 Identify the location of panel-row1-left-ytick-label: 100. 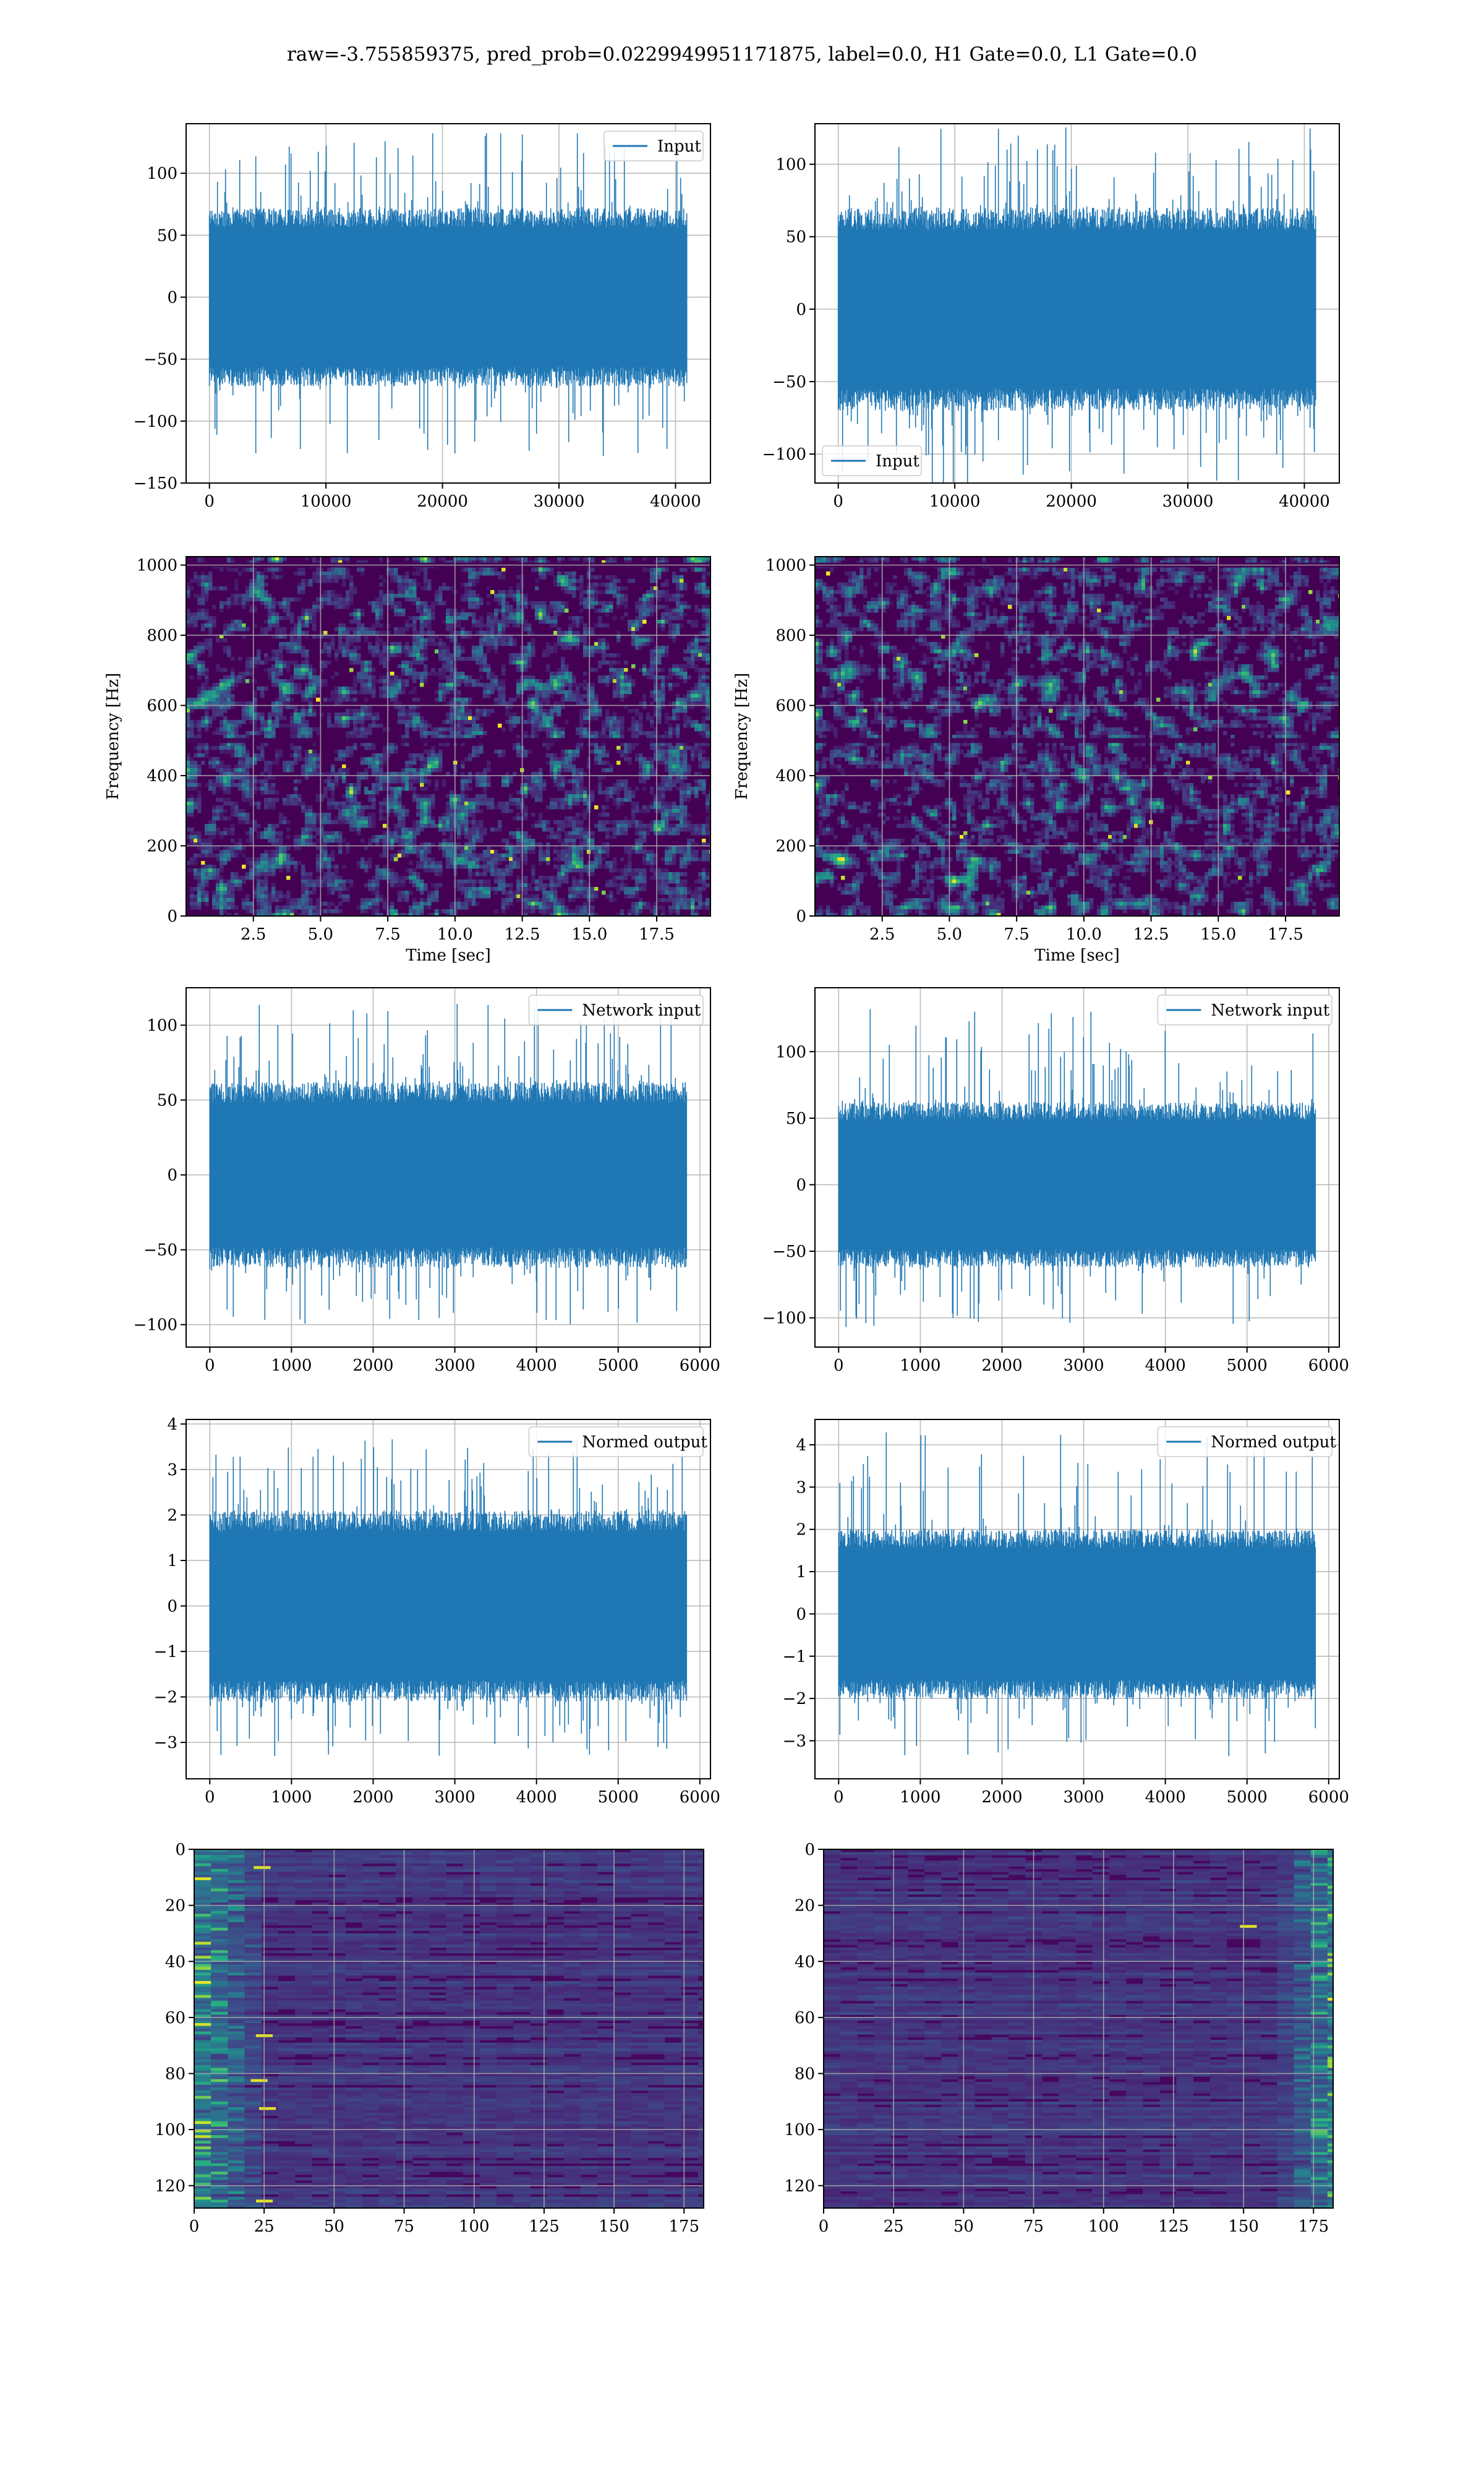
(162, 174).